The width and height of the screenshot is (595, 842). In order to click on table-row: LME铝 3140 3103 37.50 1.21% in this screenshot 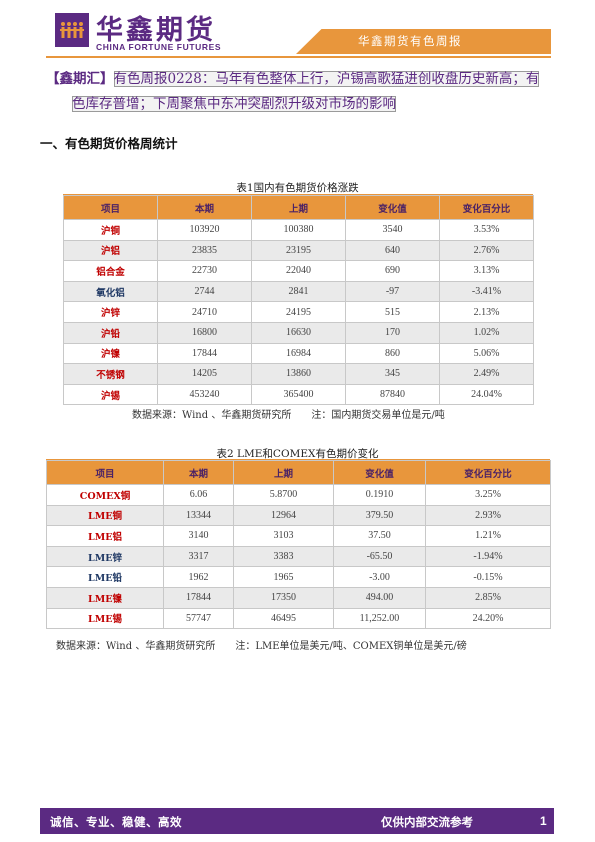, I will do `click(298, 536)`.